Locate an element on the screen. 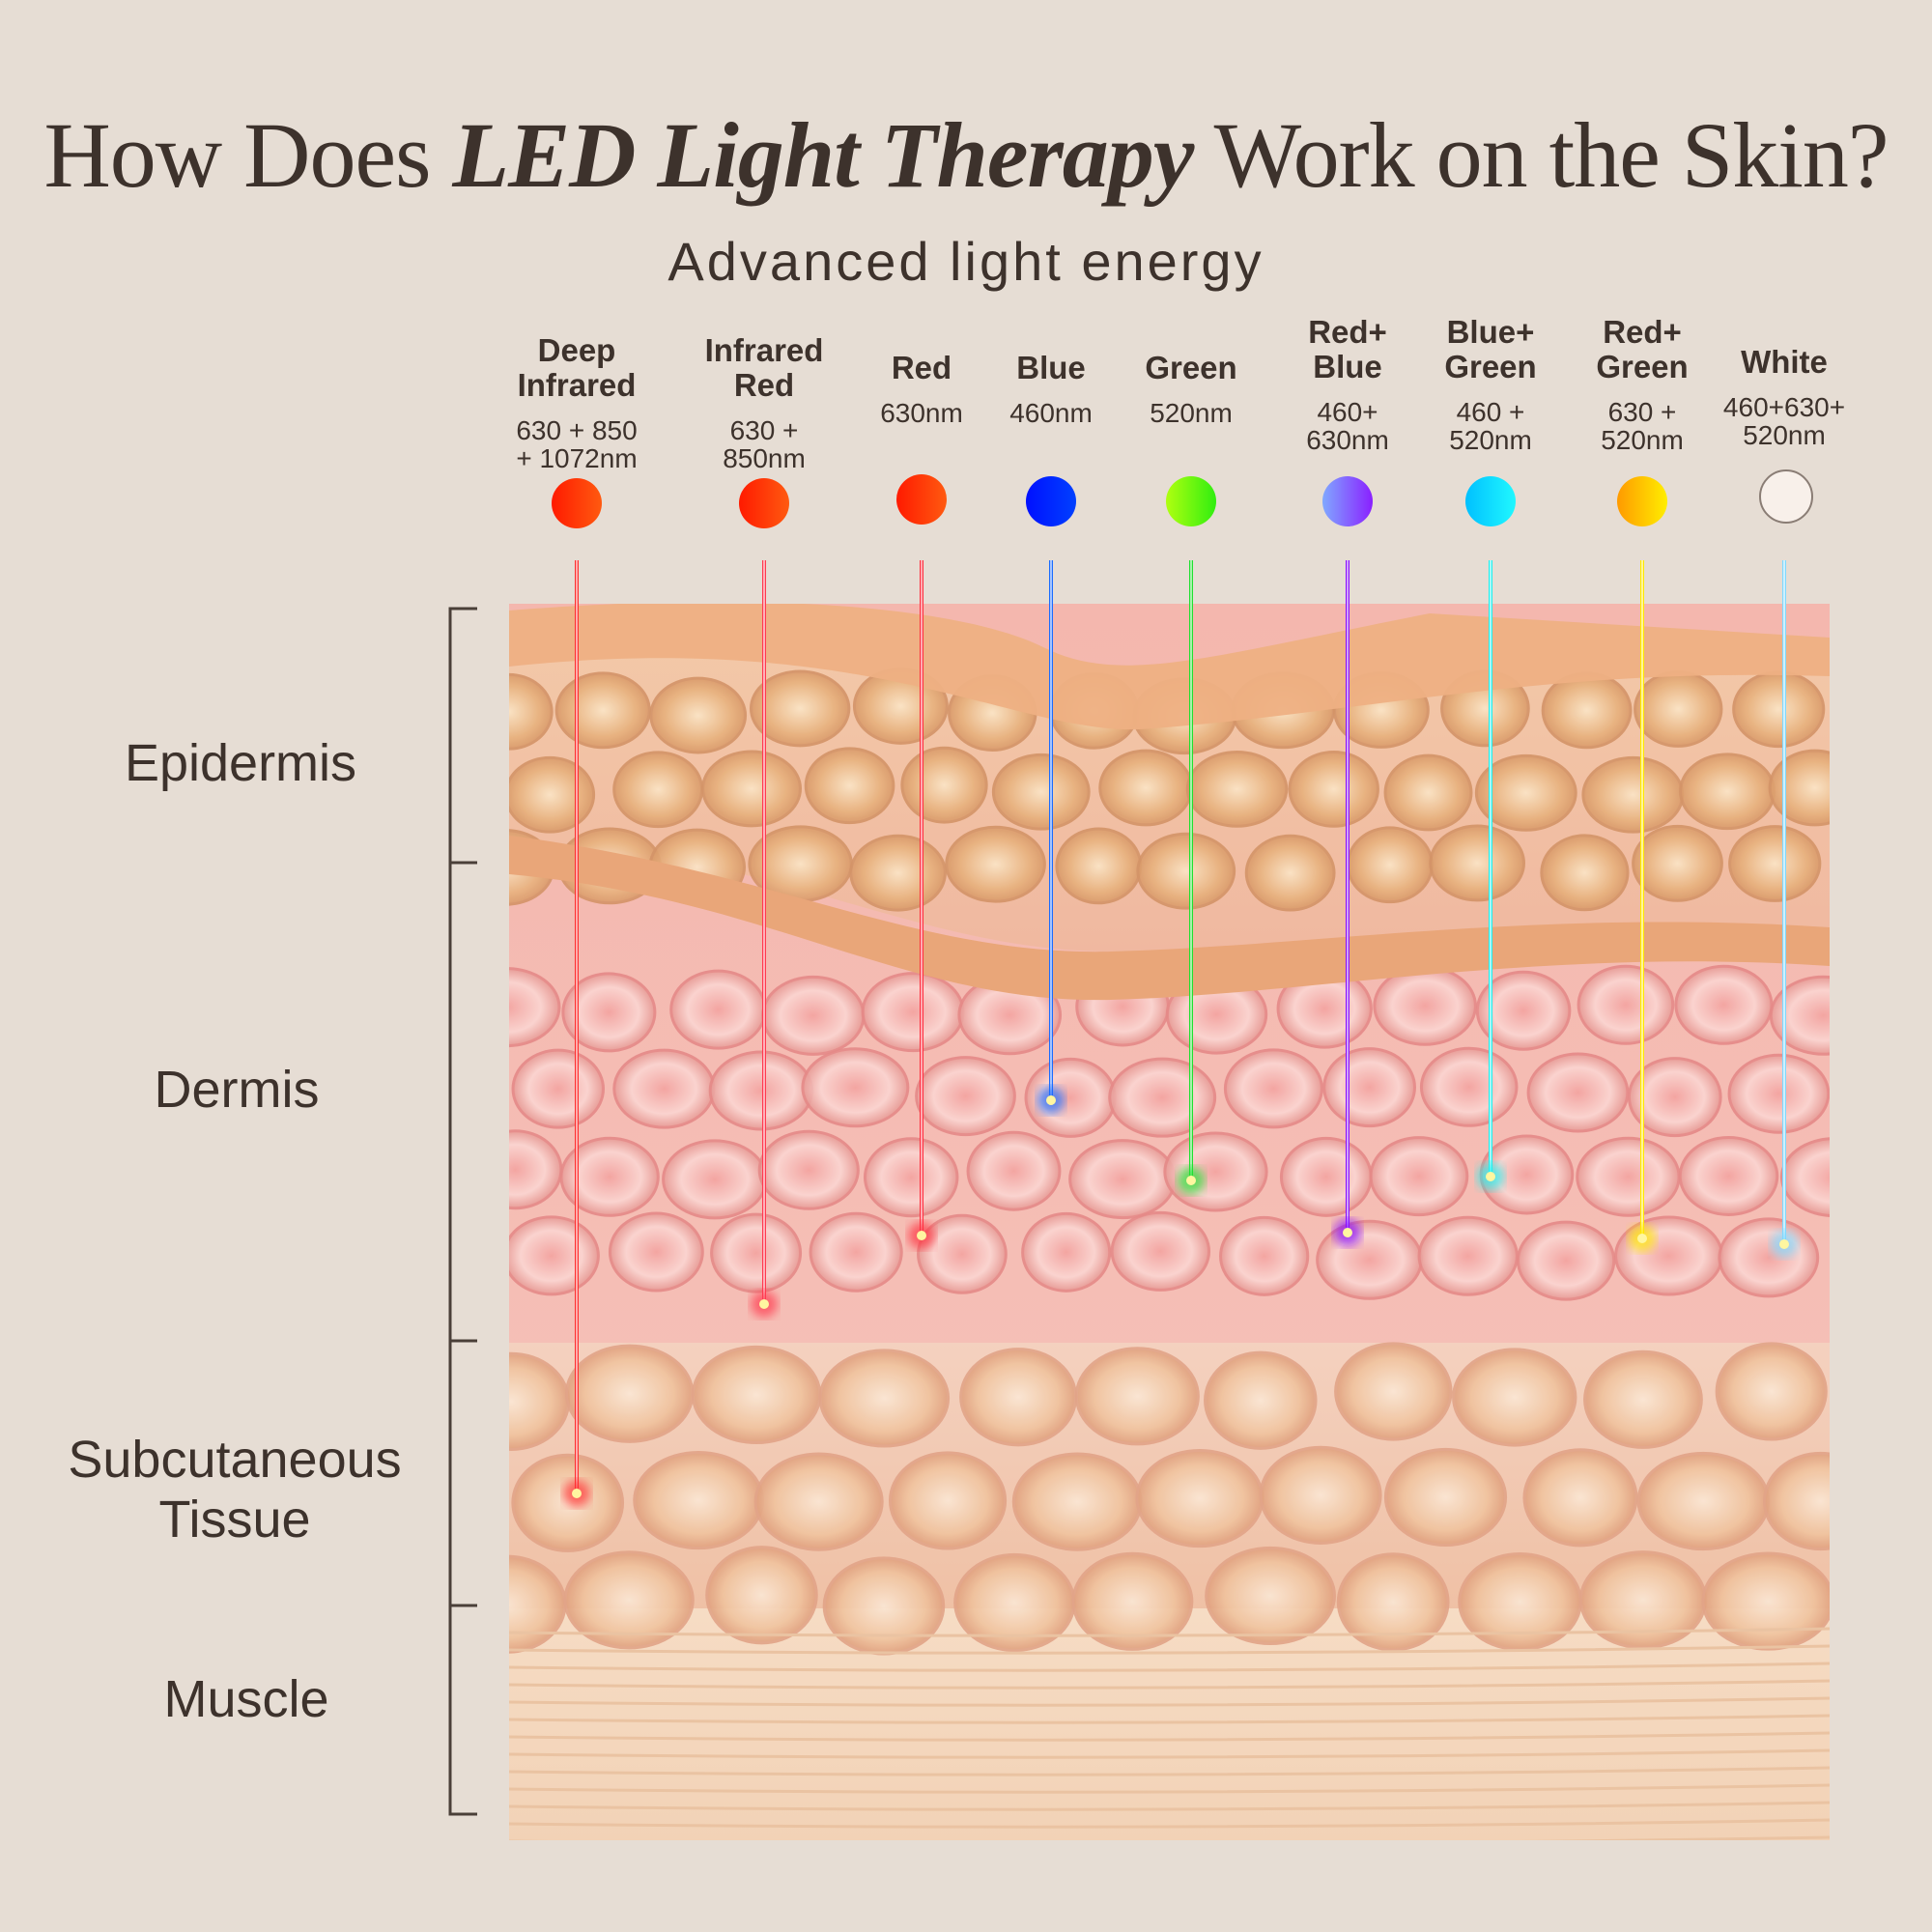 Image resolution: width=1932 pixels, height=1932 pixels. title-emphasis: LED Light Therapy is located at coordinates (823, 155).